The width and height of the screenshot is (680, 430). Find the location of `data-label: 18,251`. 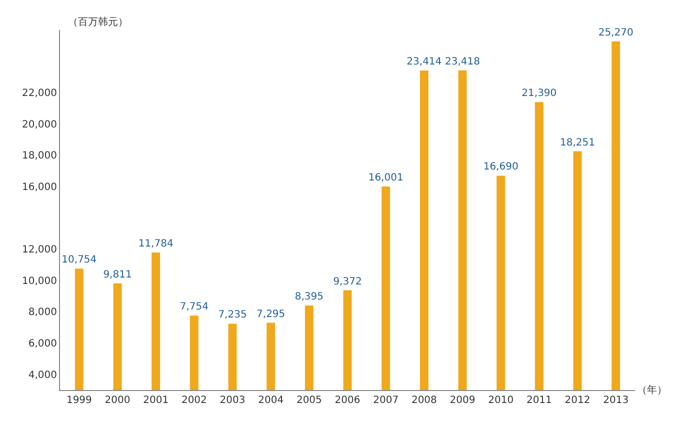

data-label: 18,251 is located at coordinates (577, 142).